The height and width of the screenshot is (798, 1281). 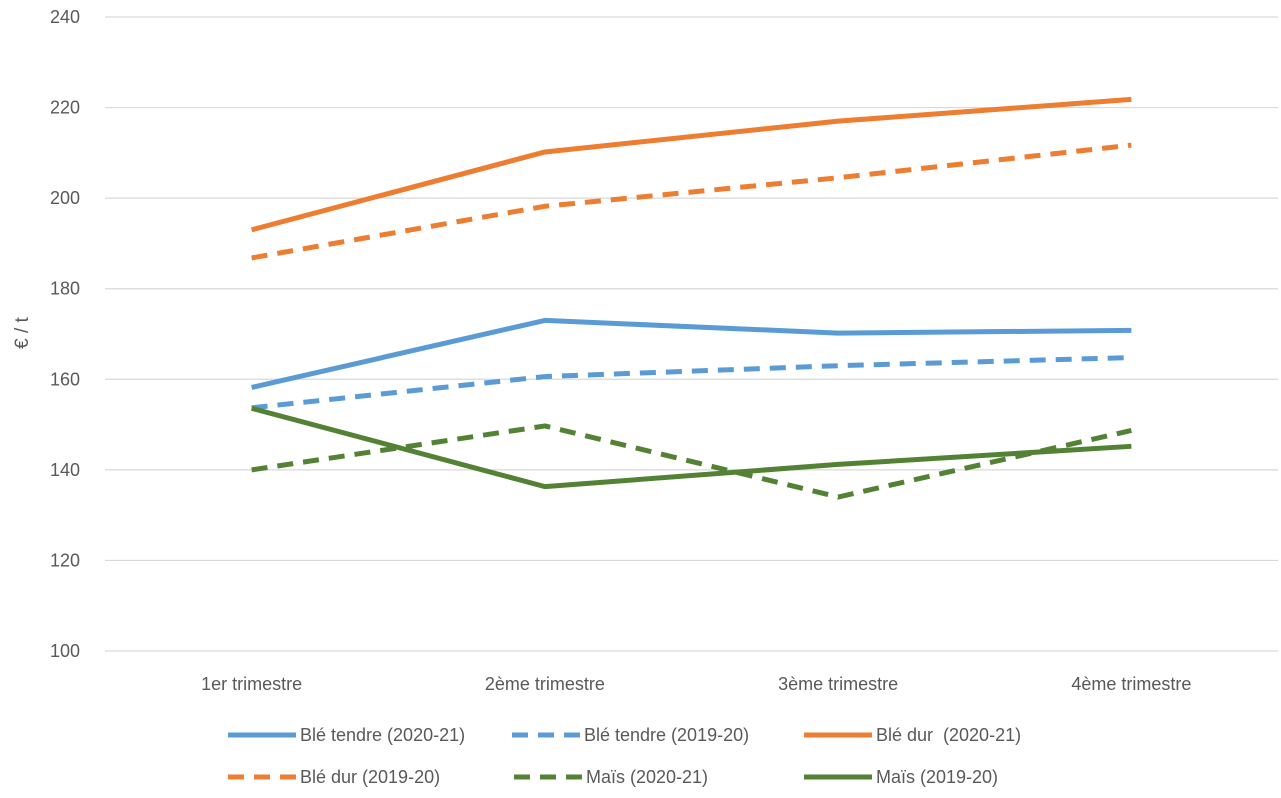 I want to click on y-tick-label: 180, so click(x=65, y=289).